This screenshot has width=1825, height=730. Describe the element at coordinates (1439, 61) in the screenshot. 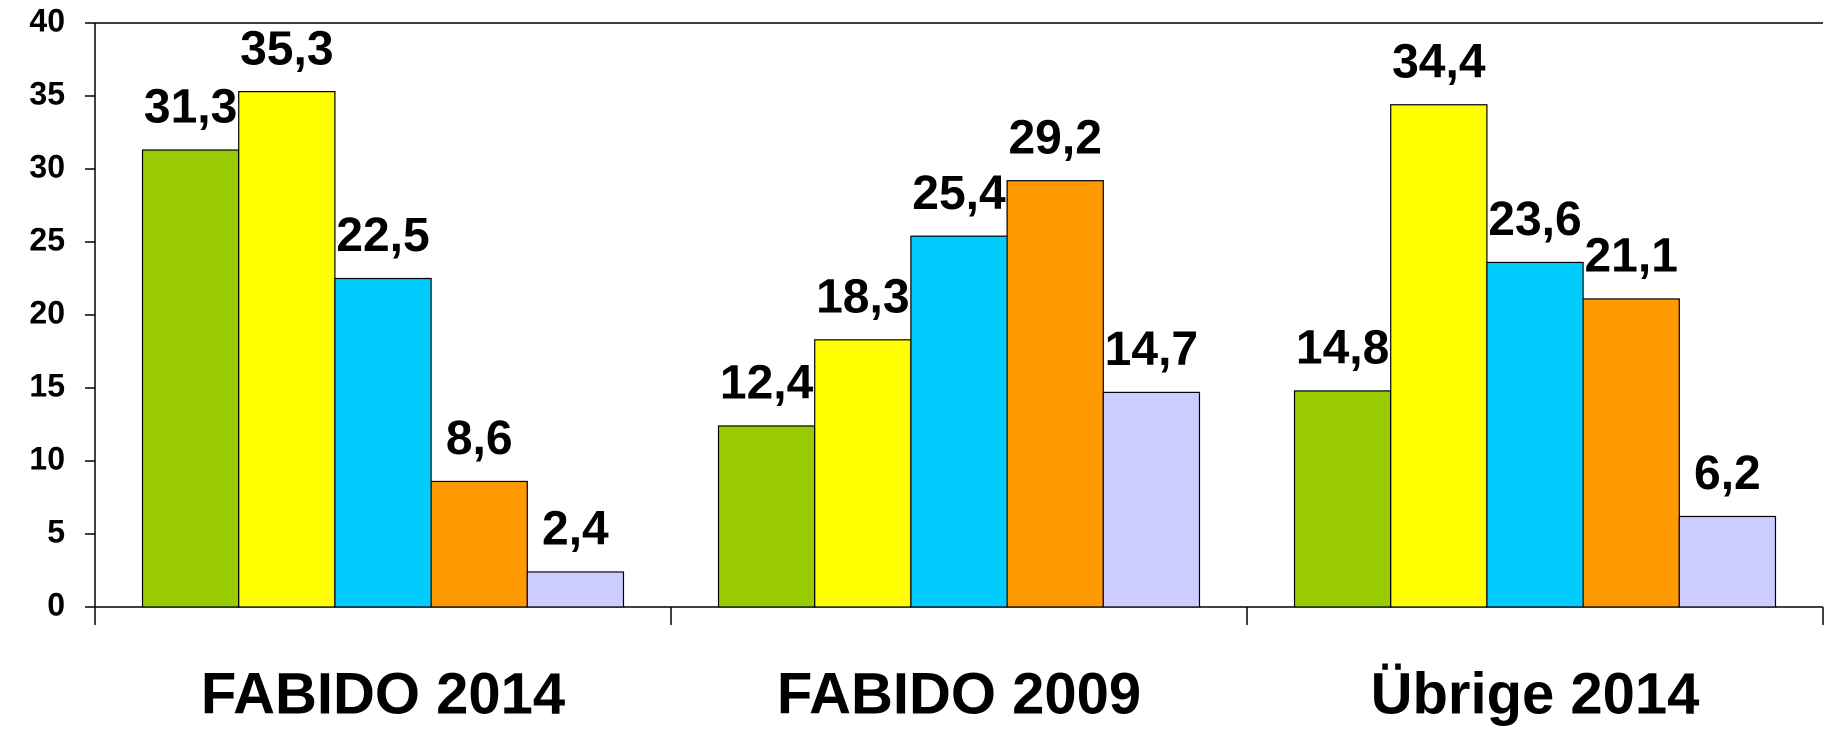

I see `data-label: 34,4` at that location.